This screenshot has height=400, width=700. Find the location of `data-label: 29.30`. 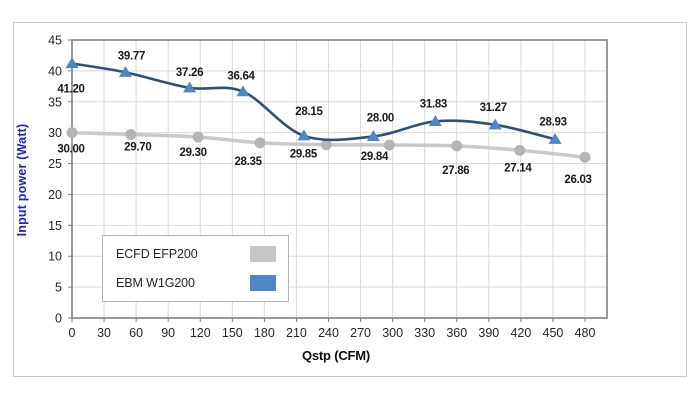

data-label: 29.30 is located at coordinates (192, 153).